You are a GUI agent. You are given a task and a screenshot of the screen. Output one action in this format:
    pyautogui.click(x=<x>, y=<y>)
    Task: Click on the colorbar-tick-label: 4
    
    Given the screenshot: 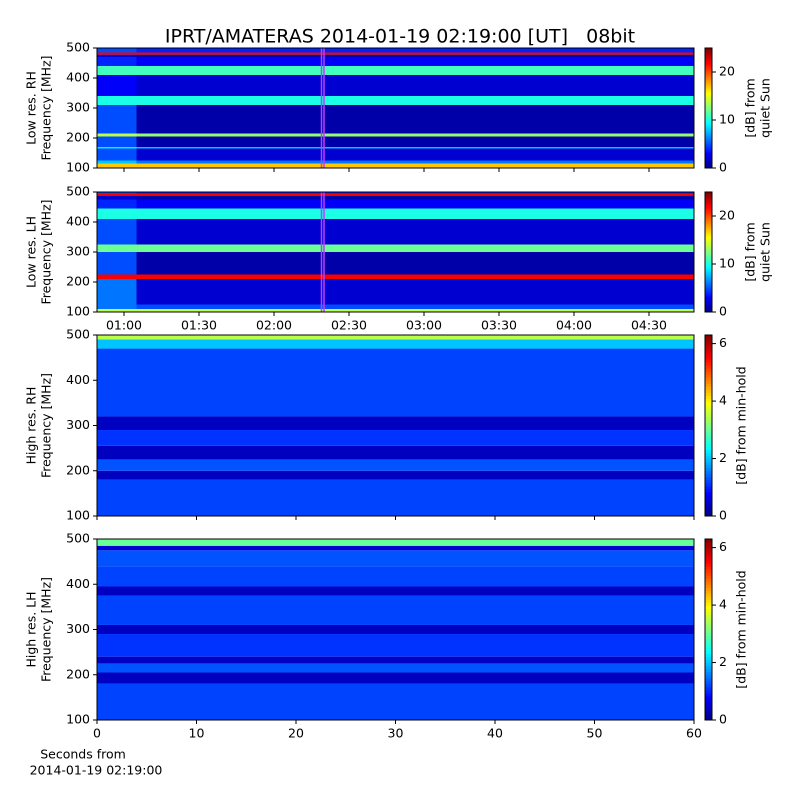 What is the action you would take?
    pyautogui.click(x=723, y=400)
    